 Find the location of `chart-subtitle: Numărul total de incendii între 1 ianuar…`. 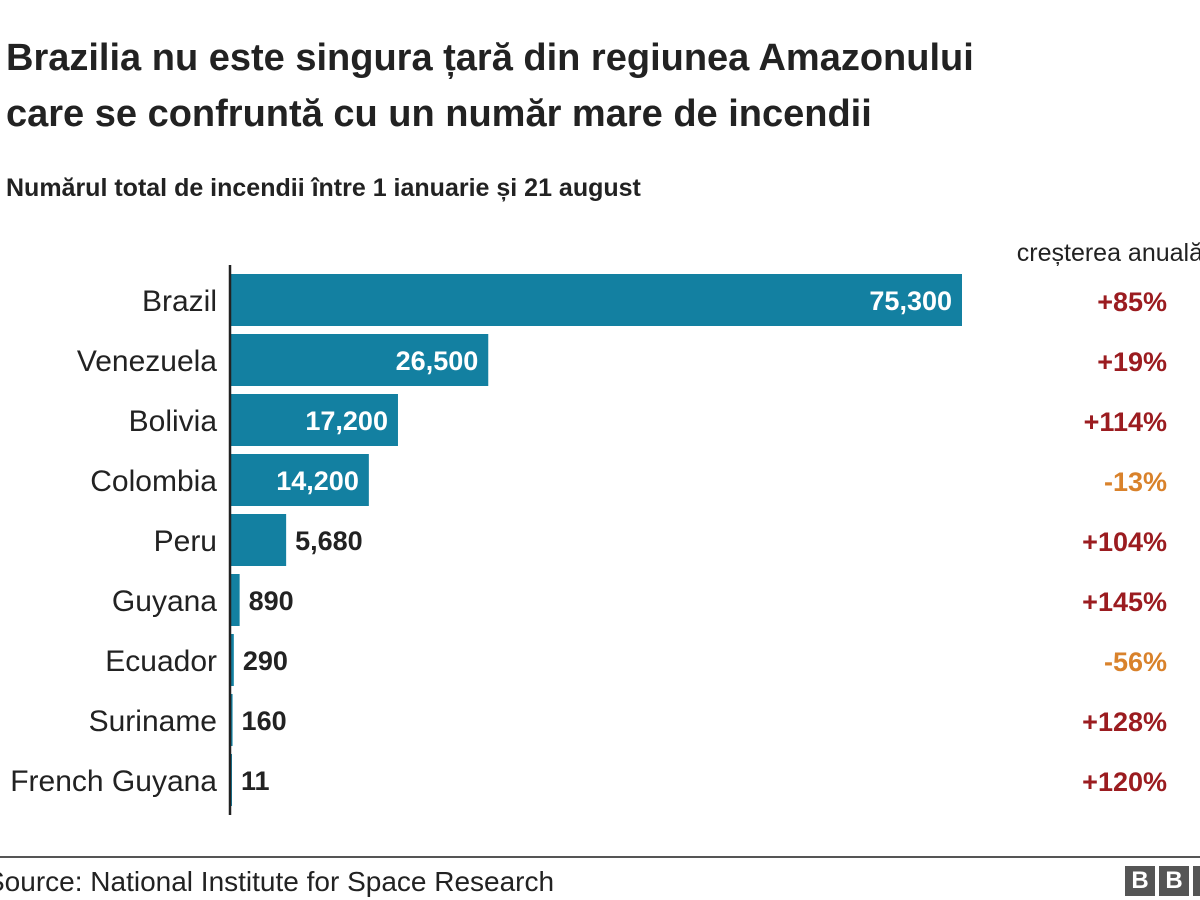

chart-subtitle: Numărul total de incendii între 1 ianuar… is located at coordinates (323, 188).